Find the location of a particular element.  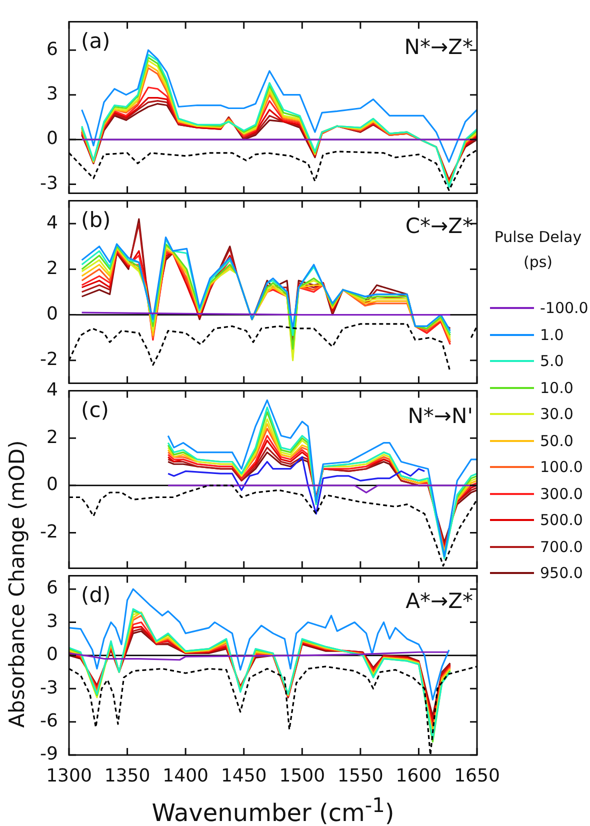

annotation: (b) is located at coordinates (96, 220).